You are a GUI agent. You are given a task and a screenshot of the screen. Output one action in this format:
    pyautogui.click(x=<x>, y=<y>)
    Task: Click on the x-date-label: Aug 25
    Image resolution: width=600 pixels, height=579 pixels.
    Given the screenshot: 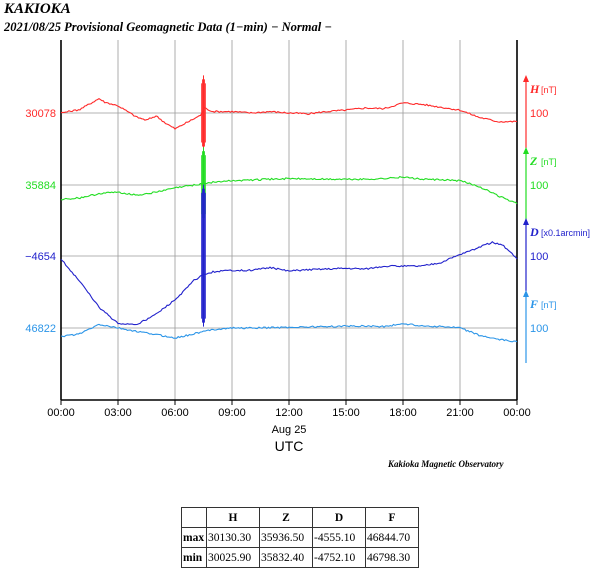 What is the action you would take?
    pyautogui.click(x=289, y=430)
    